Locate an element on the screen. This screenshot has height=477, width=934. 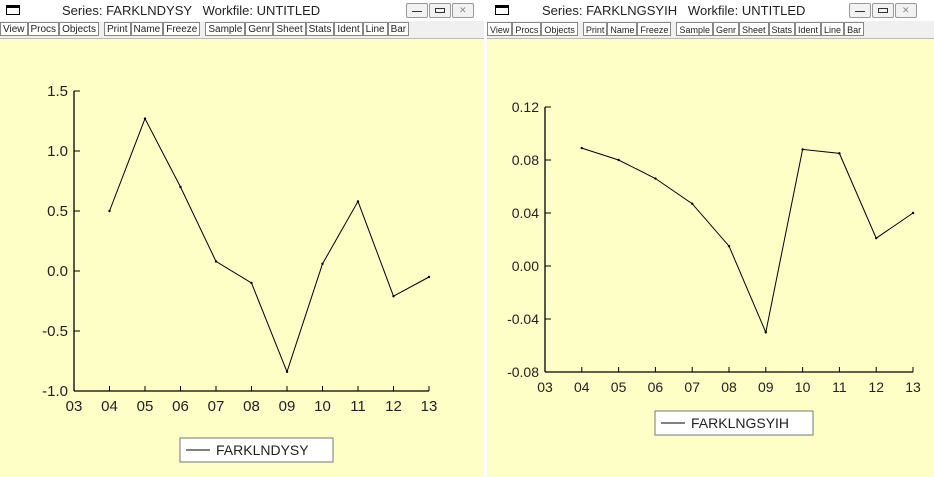
x-tick-label: 11 is located at coordinates (358, 406).